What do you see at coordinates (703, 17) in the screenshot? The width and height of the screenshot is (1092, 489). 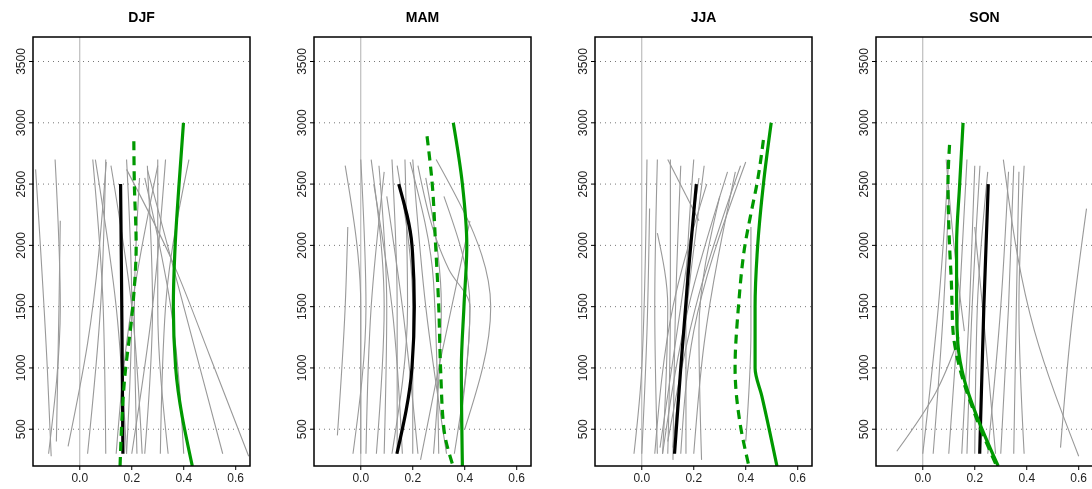 I see `chart-title: JJA` at bounding box center [703, 17].